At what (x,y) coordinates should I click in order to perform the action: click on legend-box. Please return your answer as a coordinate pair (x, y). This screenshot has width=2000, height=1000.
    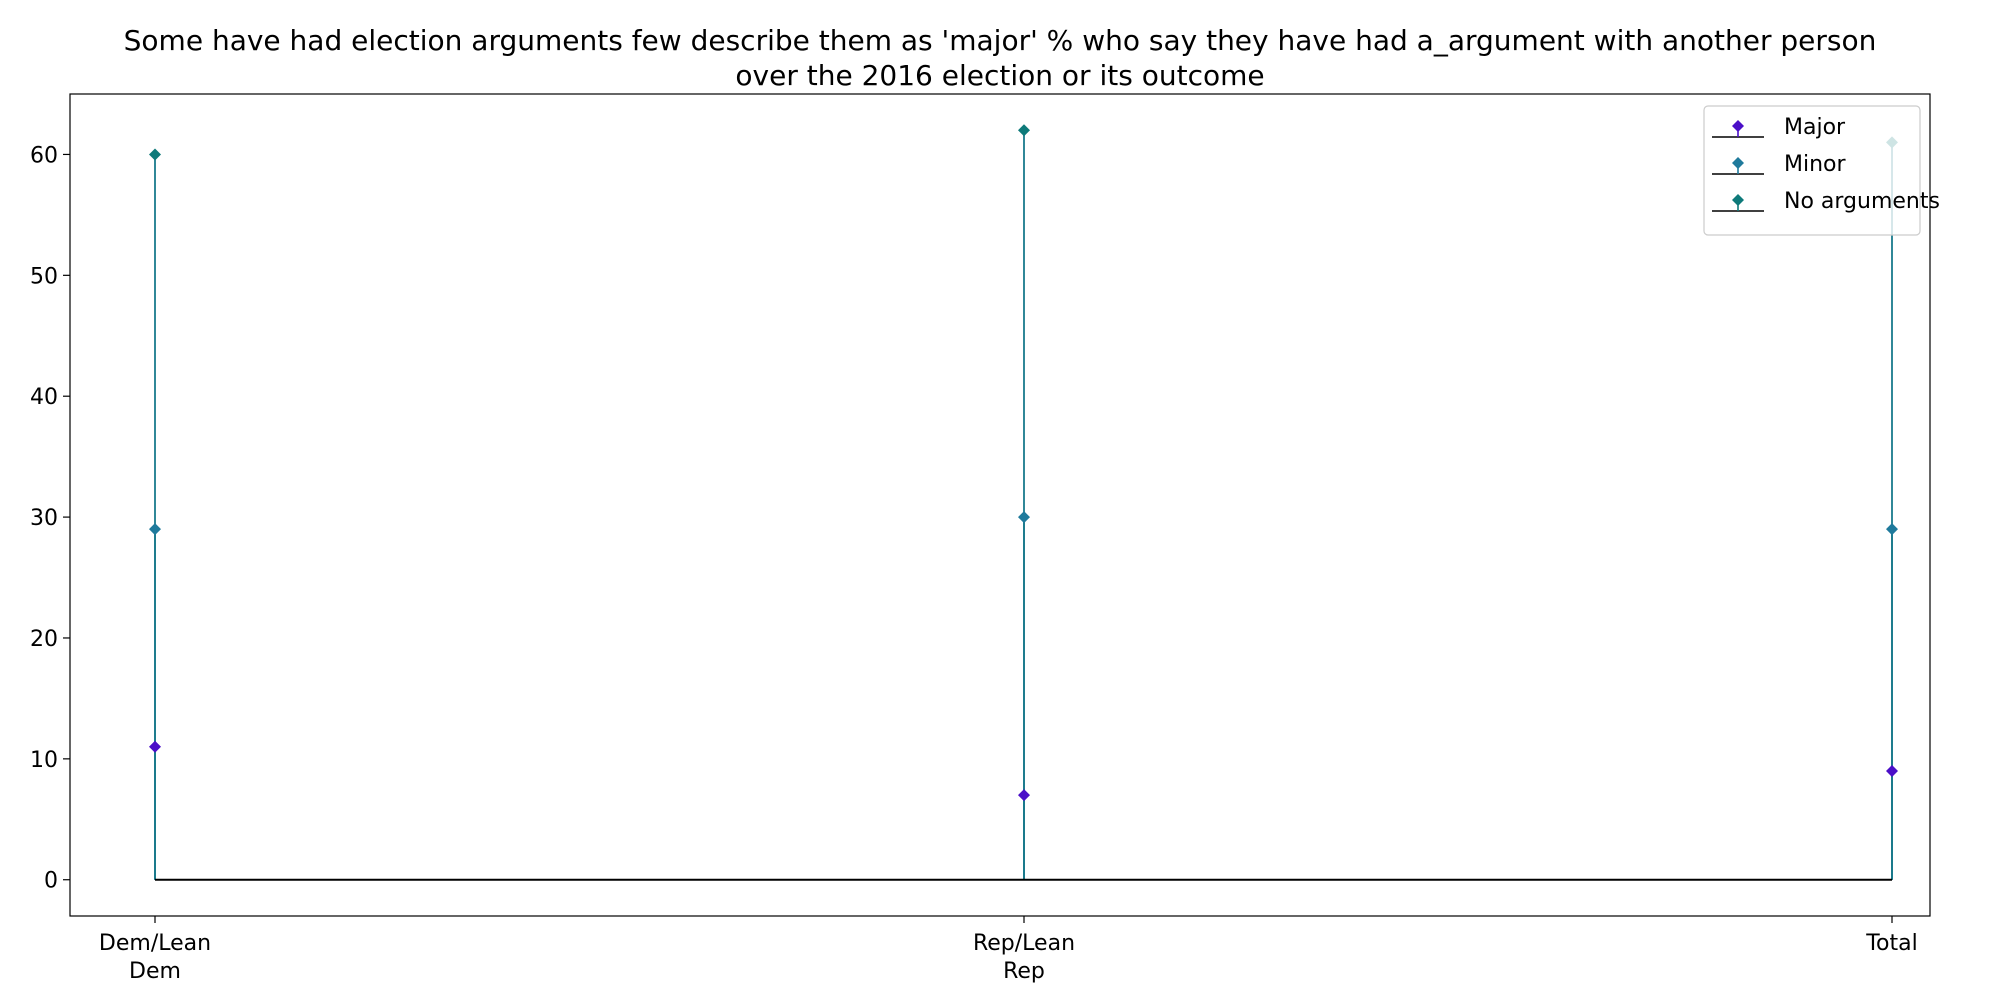
    Looking at the image, I should click on (1812, 170).